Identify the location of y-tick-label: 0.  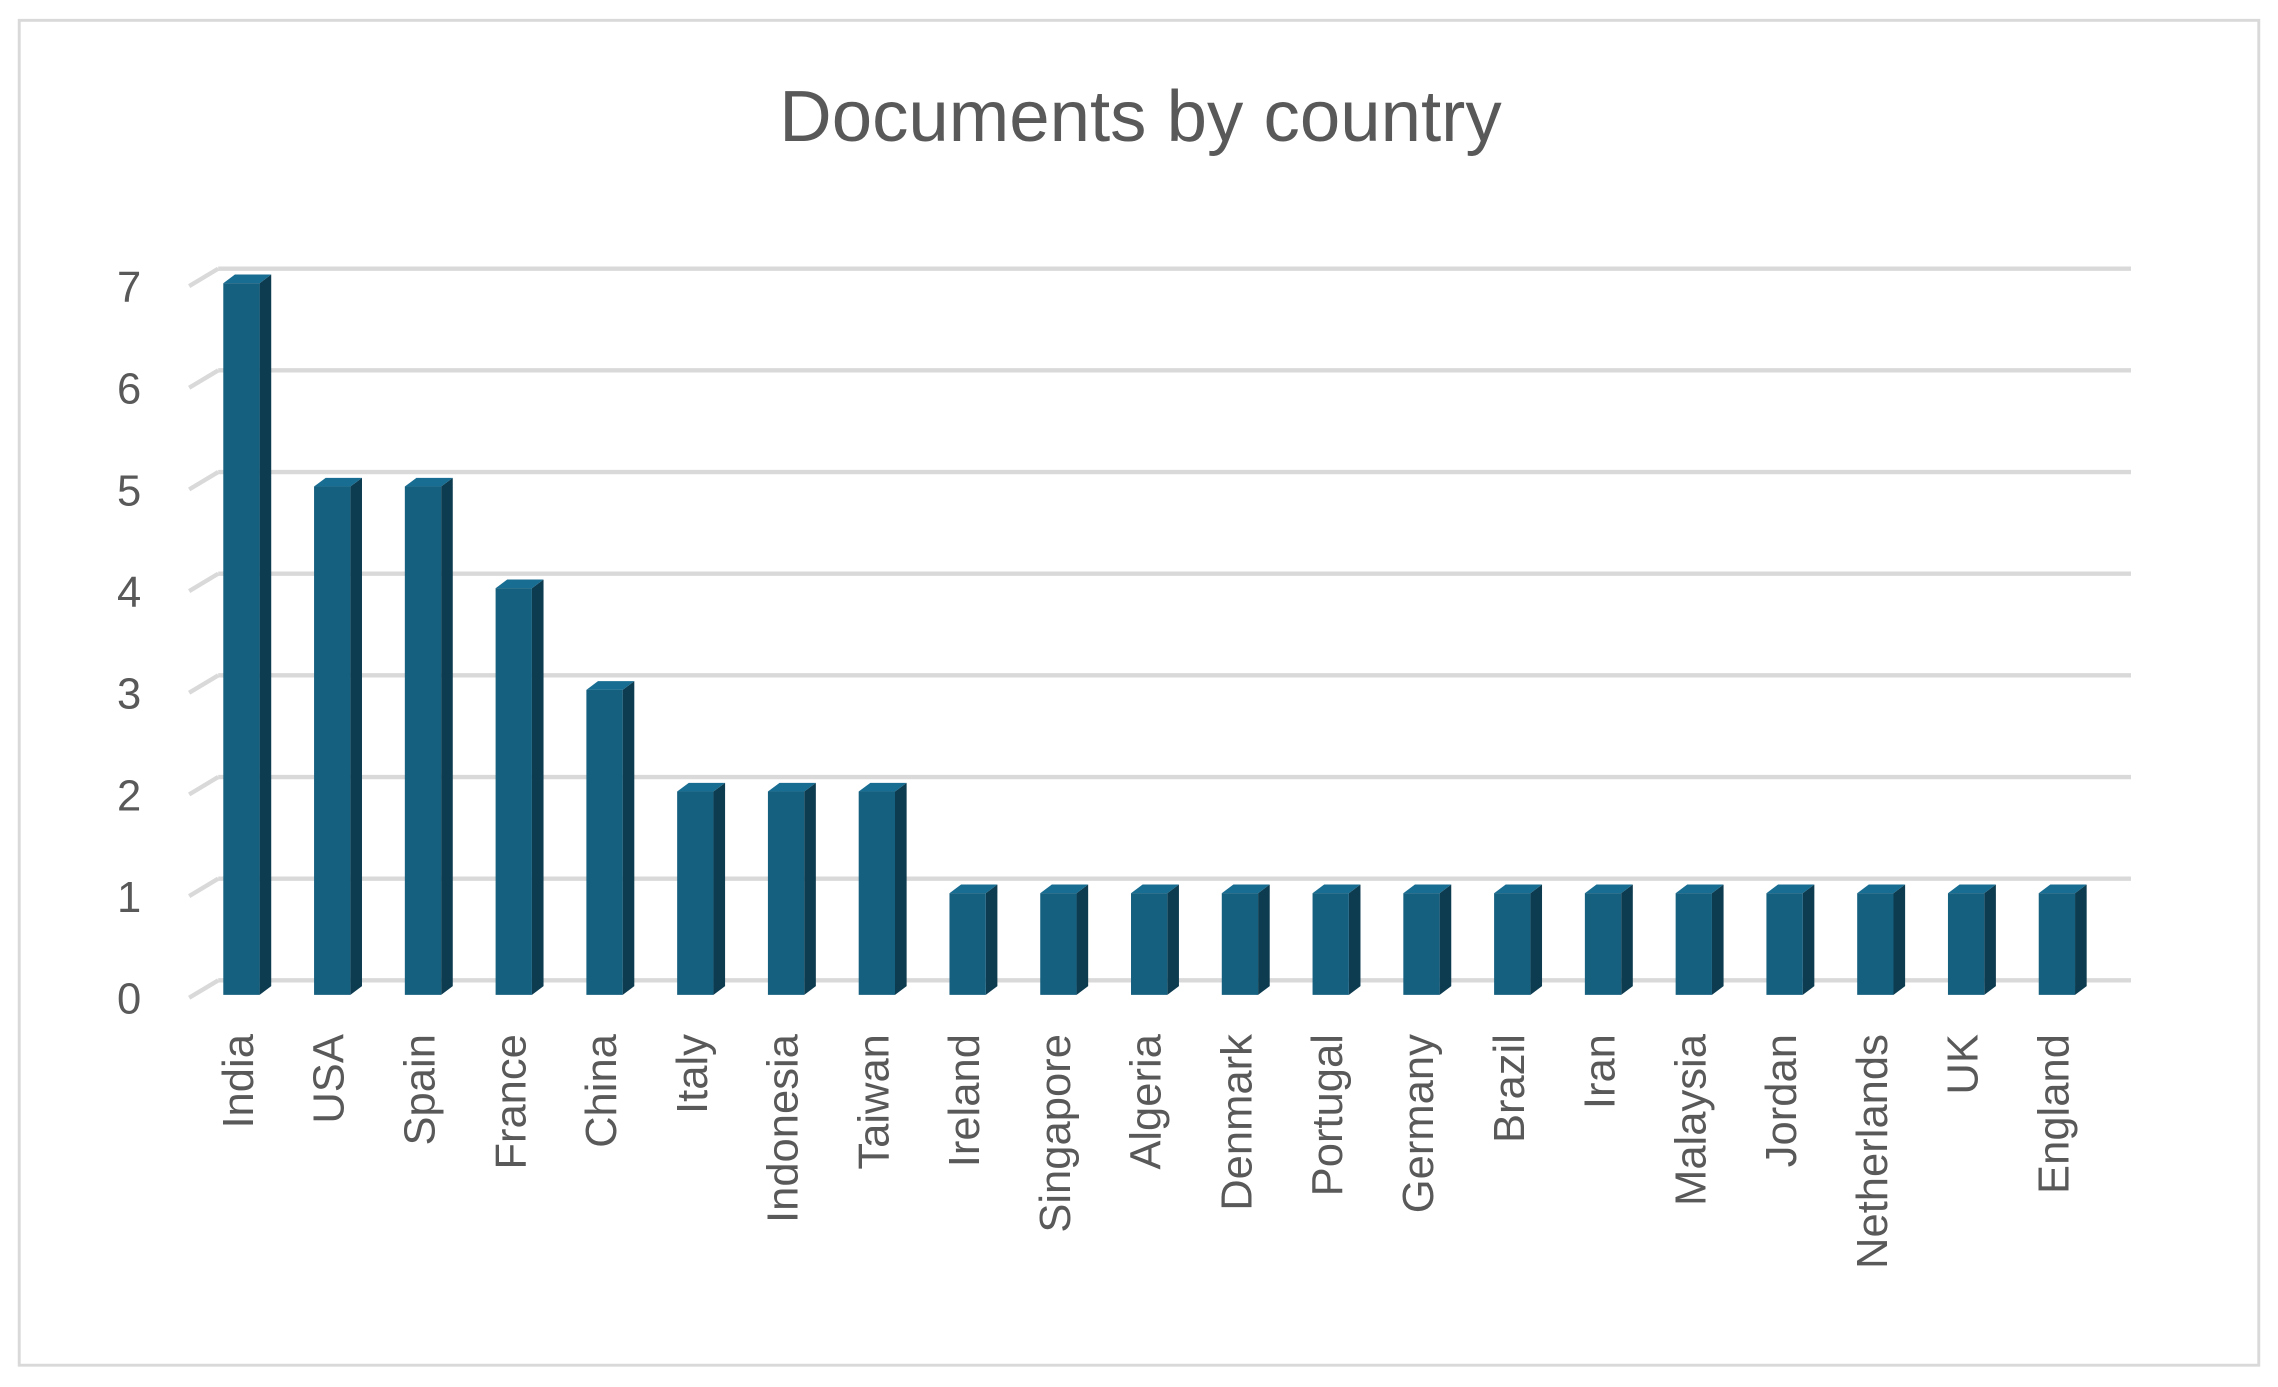
(129, 1000).